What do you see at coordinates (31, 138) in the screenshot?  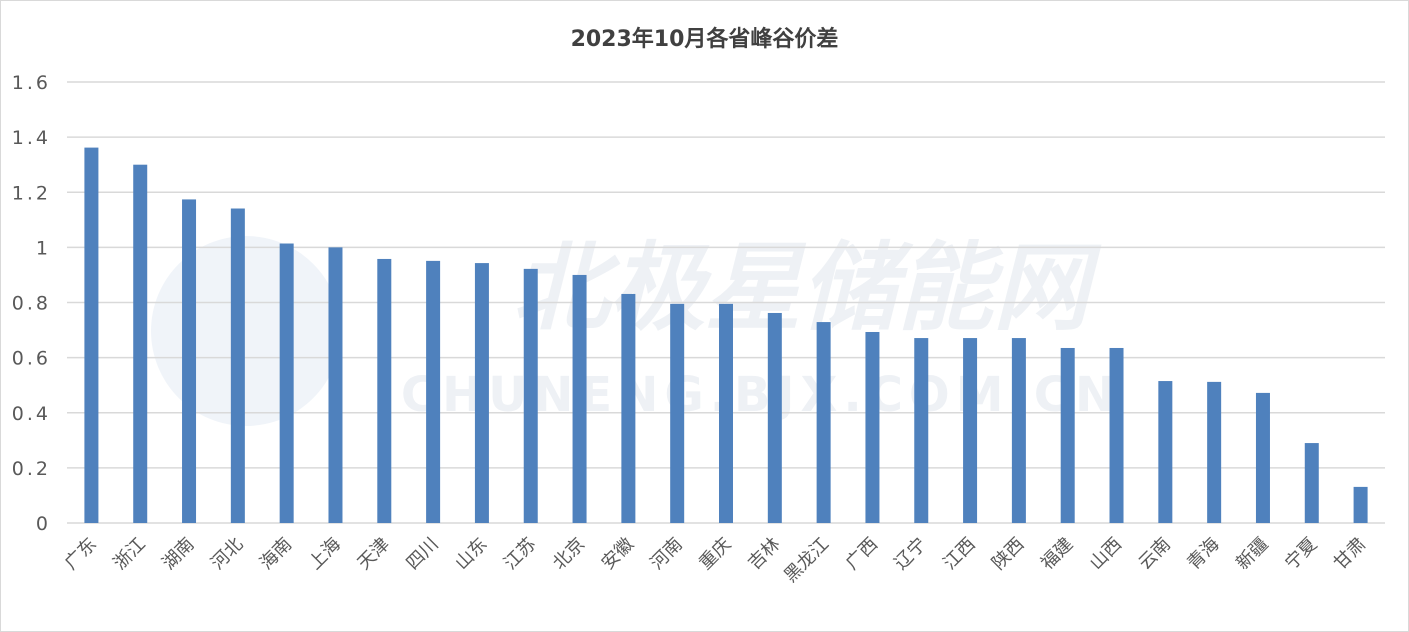 I see `y-tick-label: 1.4` at bounding box center [31, 138].